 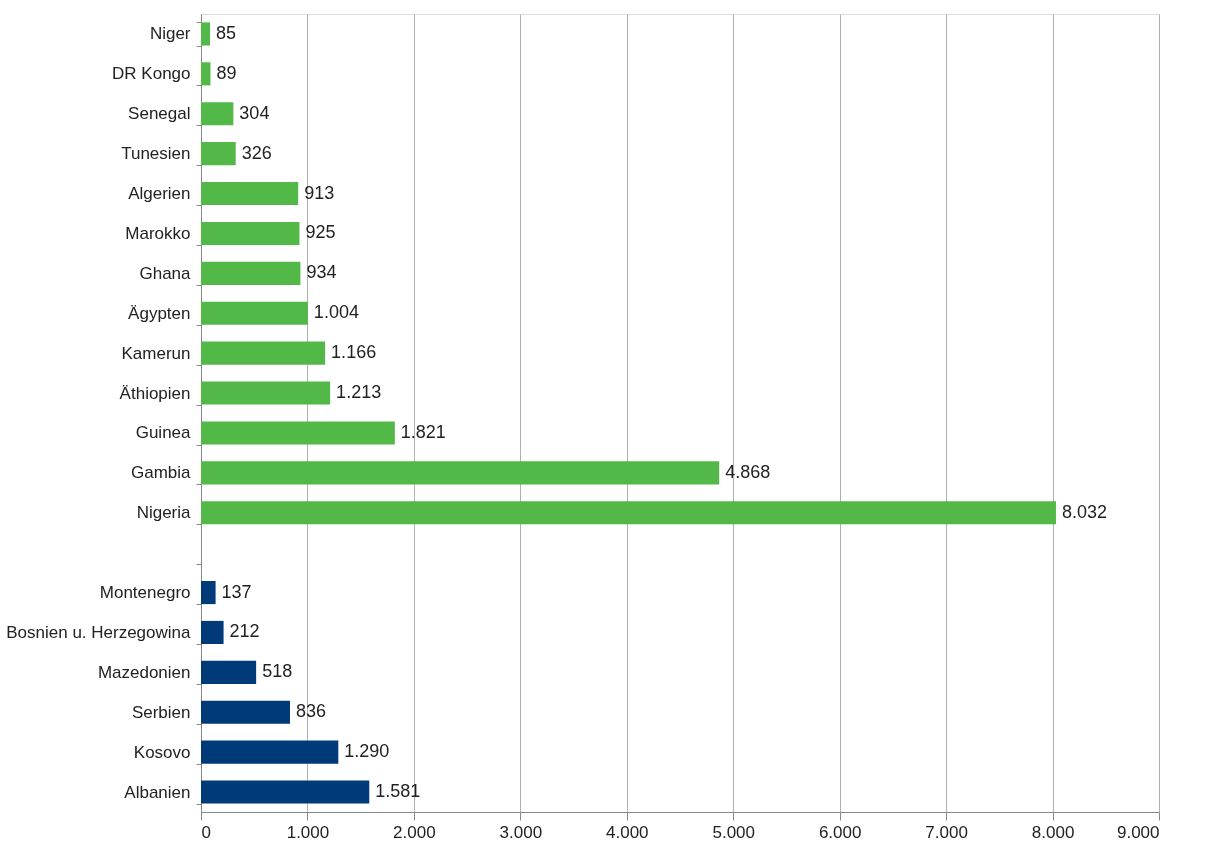 What do you see at coordinates (163, 433) in the screenshot?
I see `y-tick-label: Guinea` at bounding box center [163, 433].